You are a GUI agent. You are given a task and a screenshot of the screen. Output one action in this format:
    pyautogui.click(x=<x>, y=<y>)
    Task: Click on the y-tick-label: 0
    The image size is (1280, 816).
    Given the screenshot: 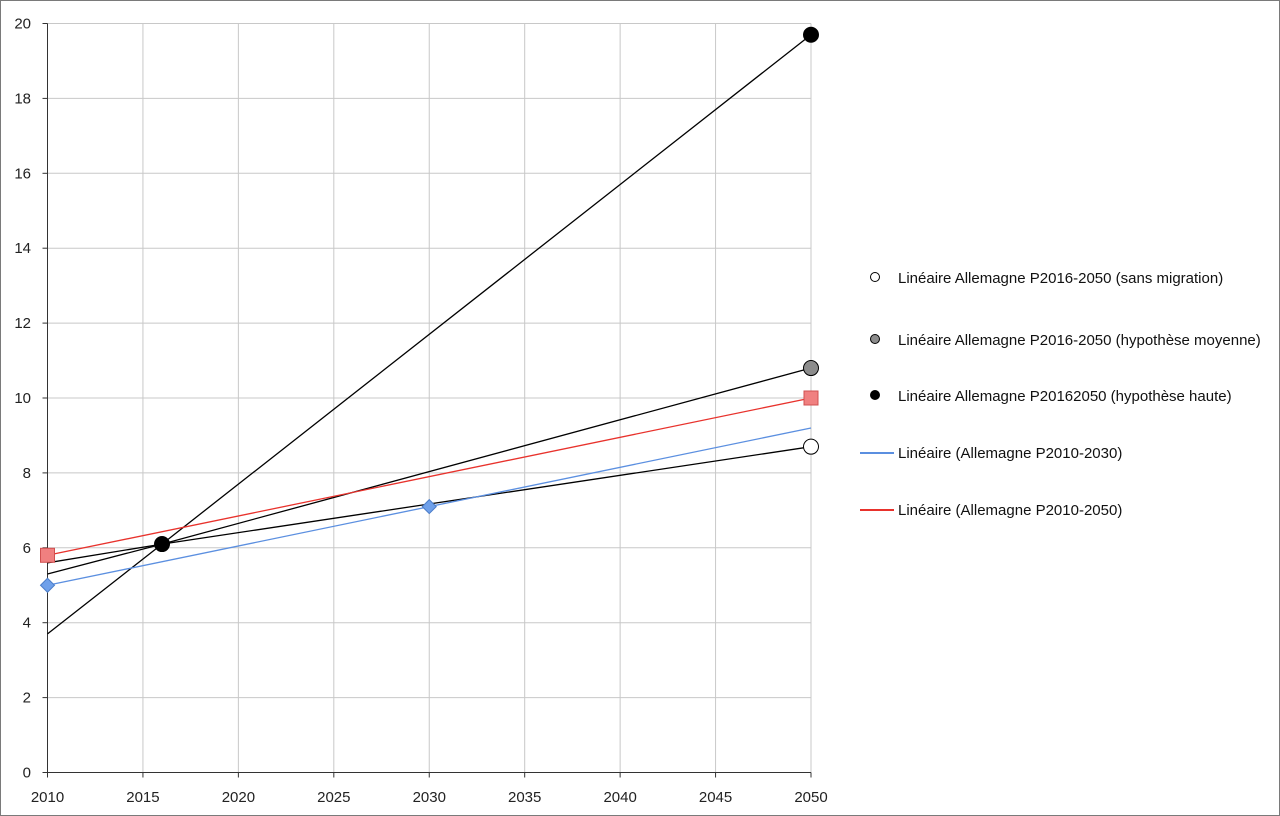 What is the action you would take?
    pyautogui.click(x=27, y=773)
    